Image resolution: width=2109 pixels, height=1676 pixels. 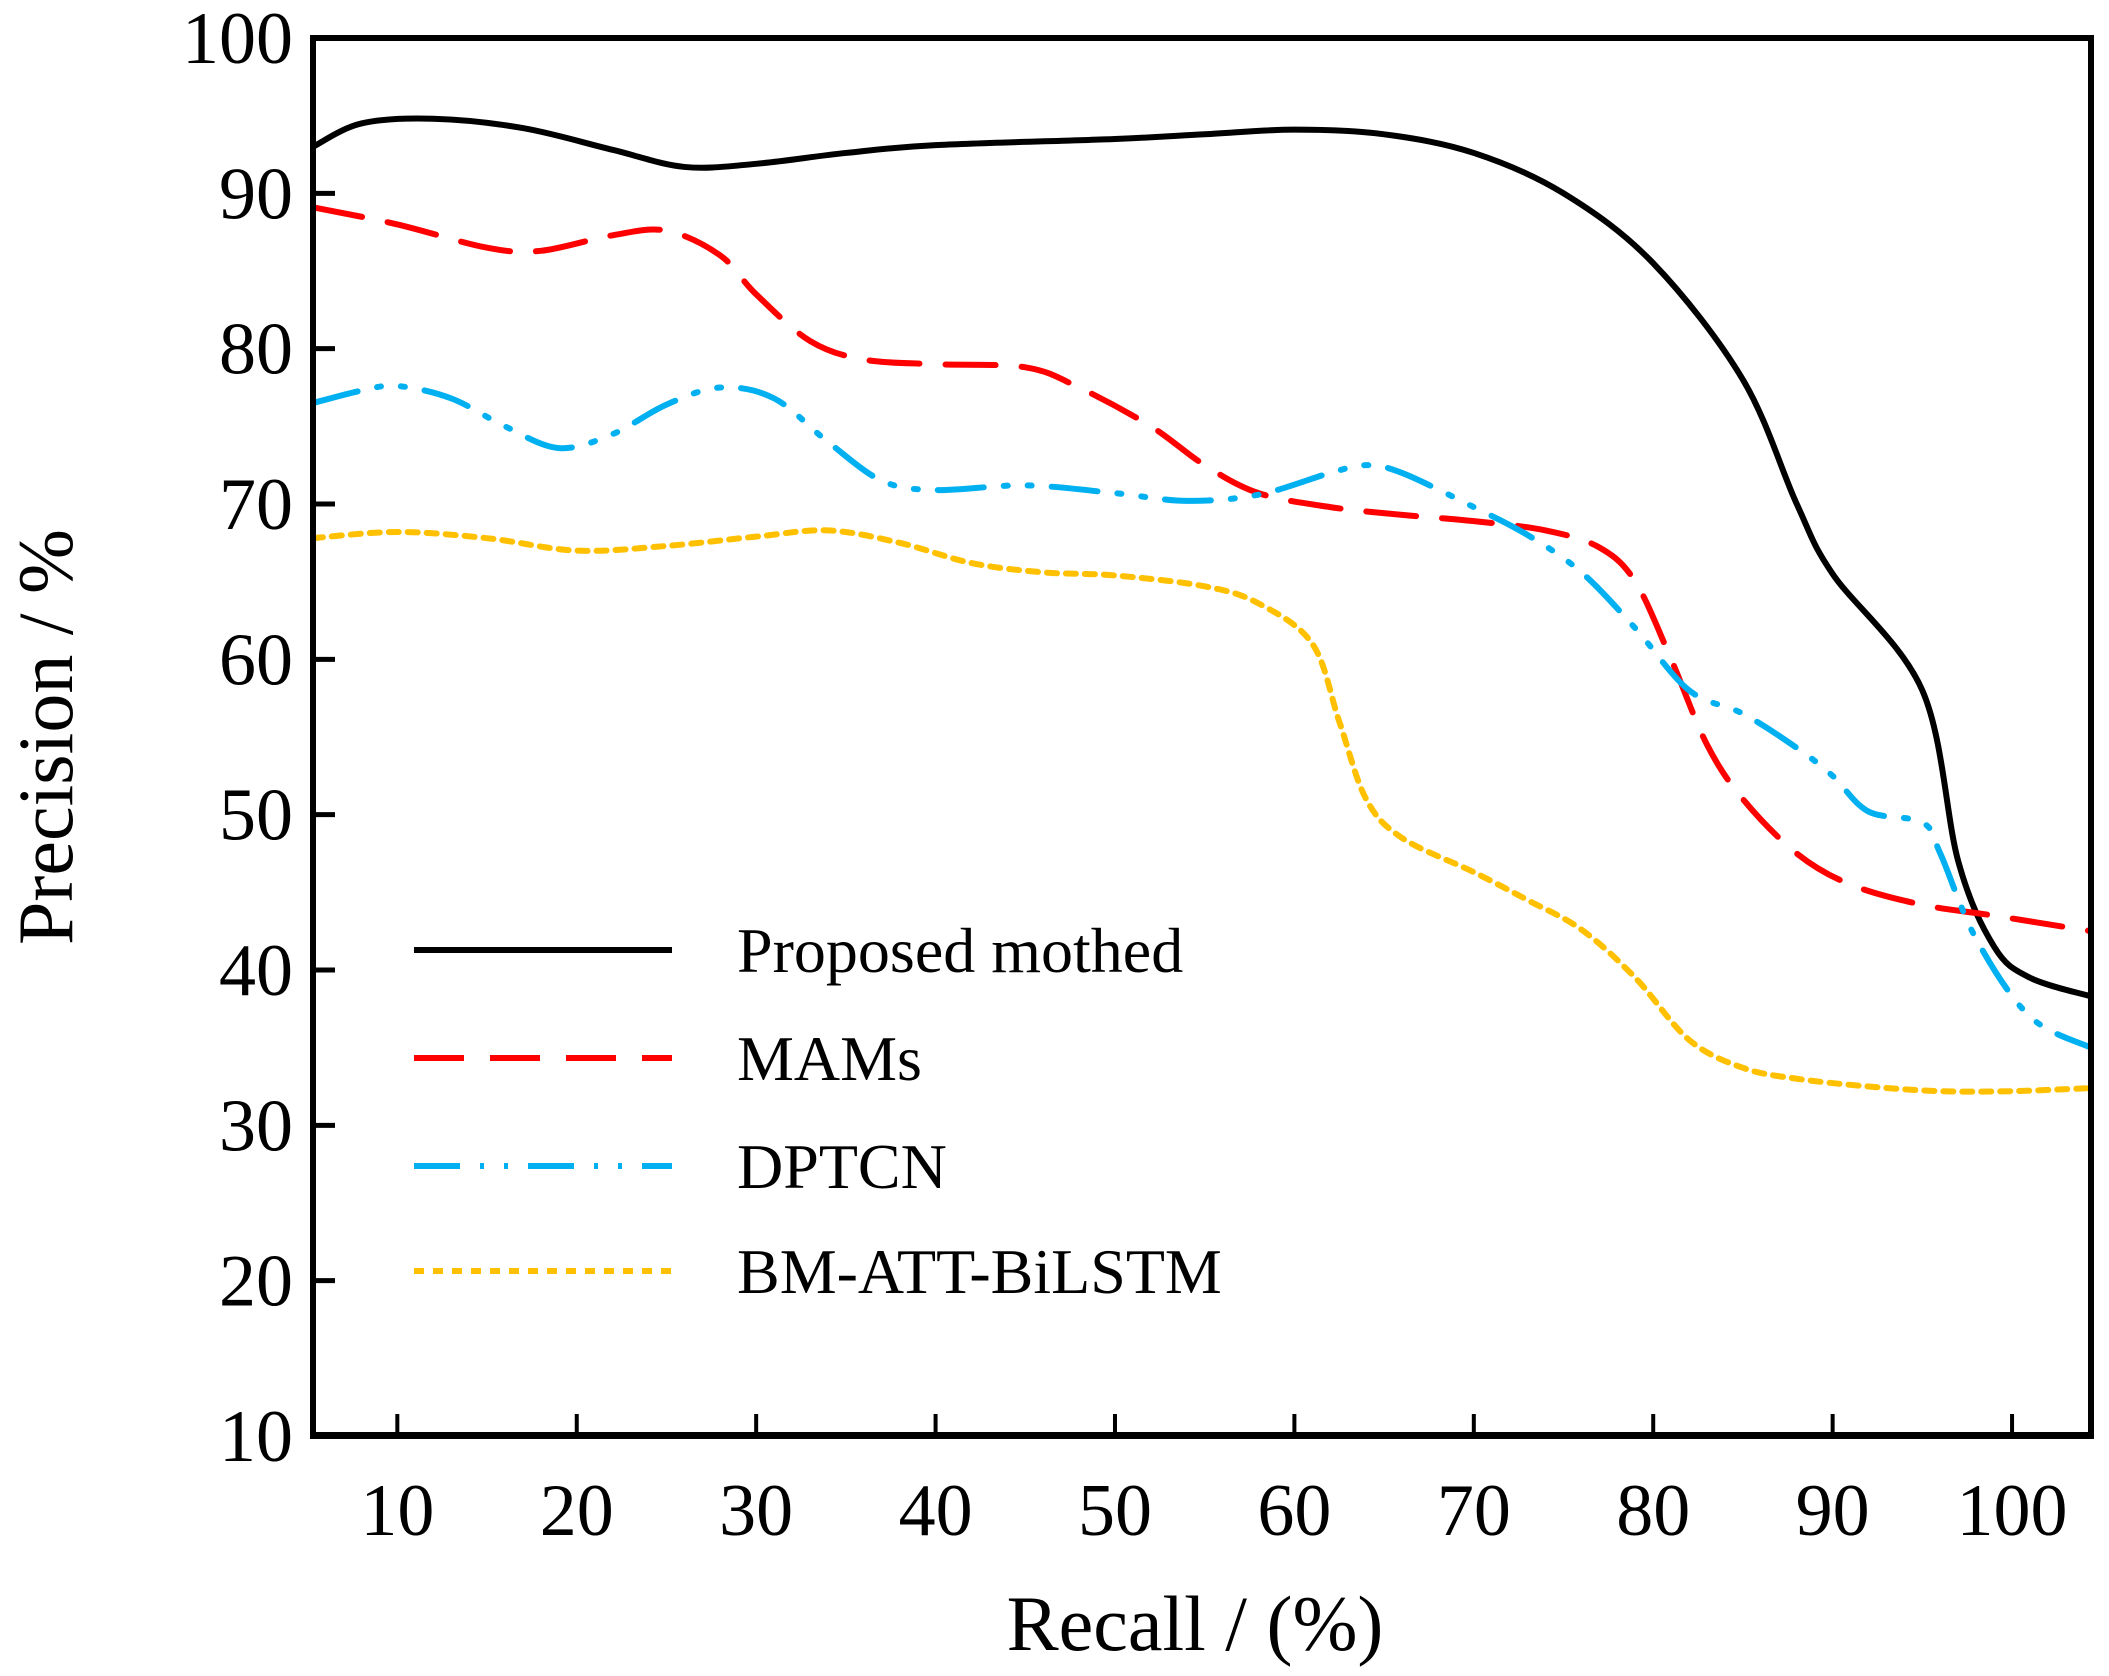 I want to click on legend-label-dptcn: DPTCN, so click(x=842, y=1166).